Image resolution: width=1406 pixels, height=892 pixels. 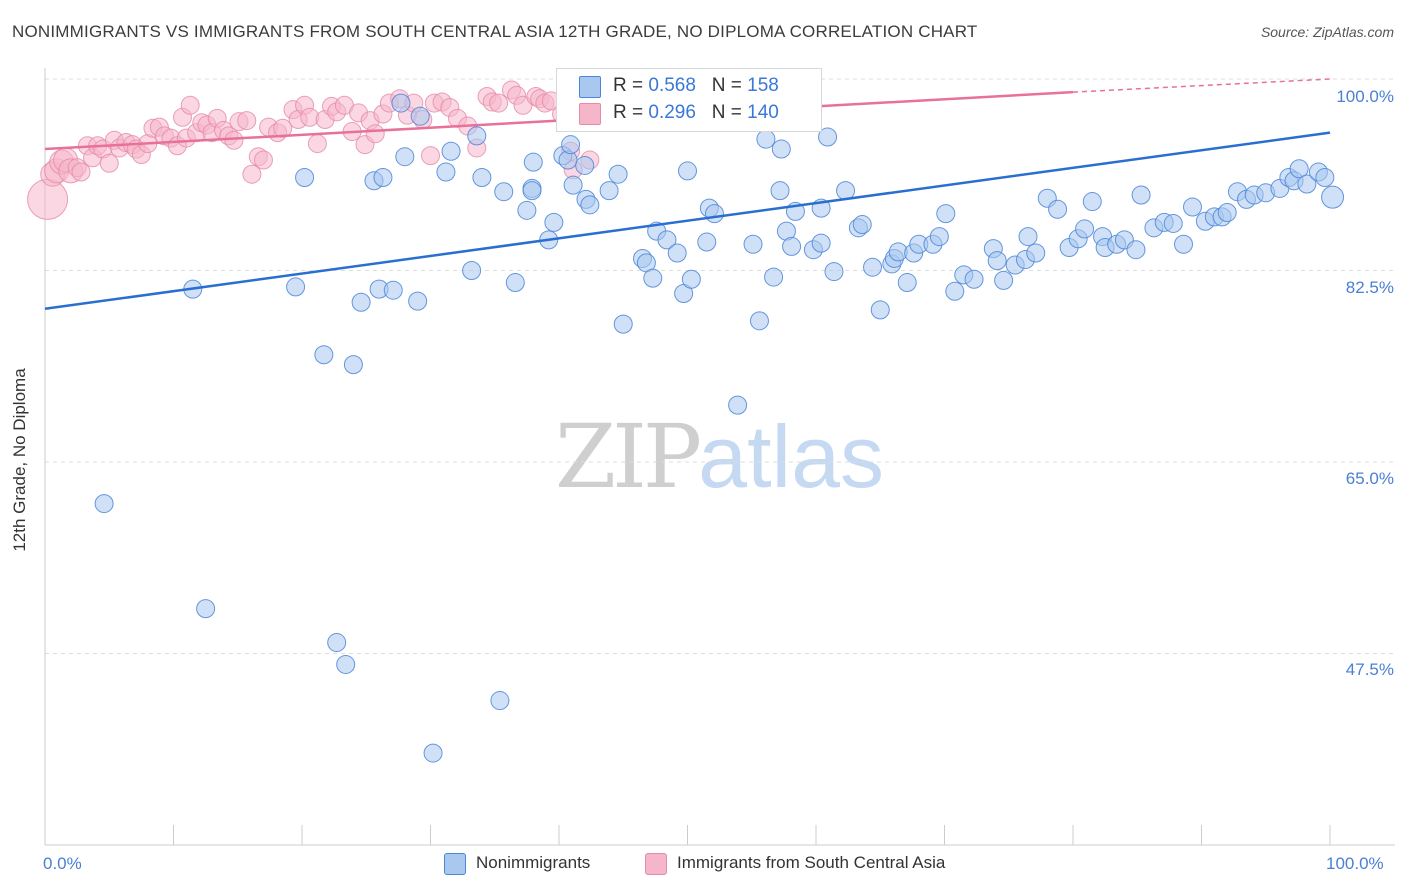 I want to click on watermark-atlas: atlas, so click(x=791, y=456).